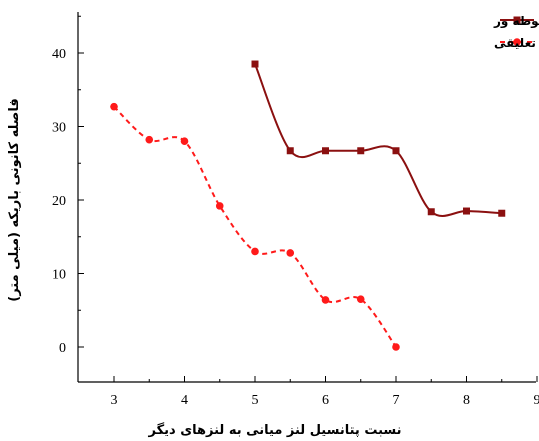 The width and height of the screenshot is (539, 441). Describe the element at coordinates (14, 199) in the screenshot. I see `y-axis-title: فاصله کانونی باریکه (میلی متر)` at that location.